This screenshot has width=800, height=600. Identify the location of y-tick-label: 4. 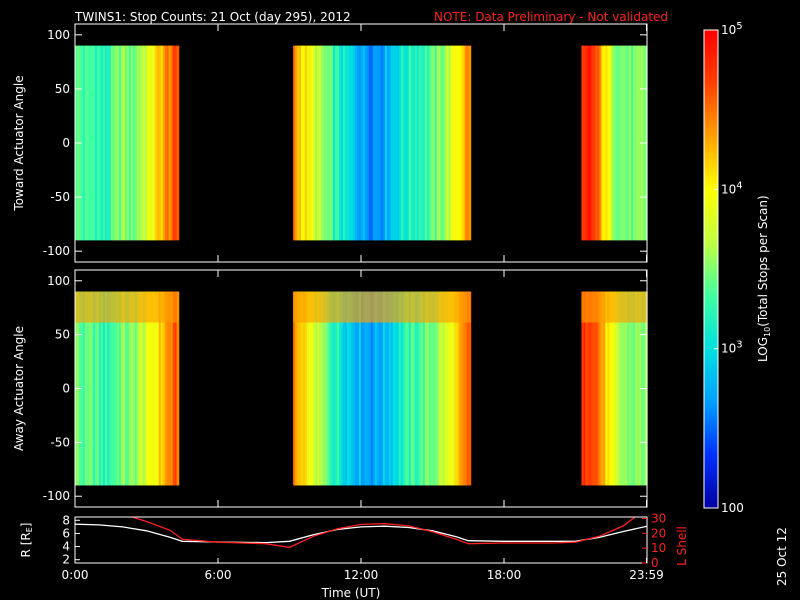
(66, 547).